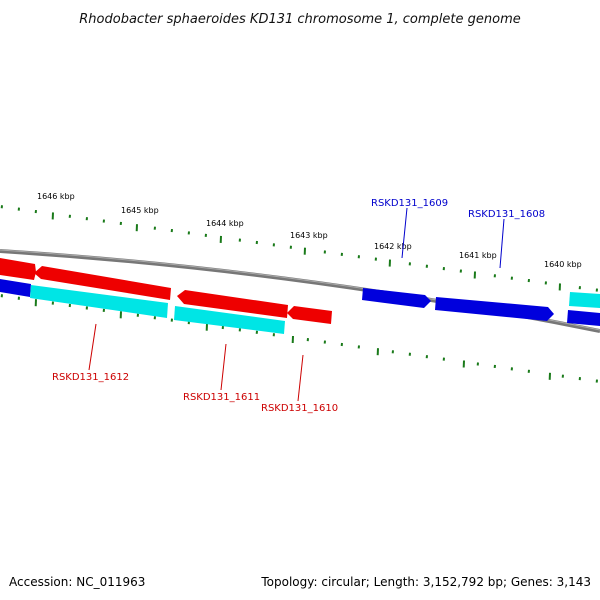 This screenshot has height=600, width=600. I want to click on cds-arrow-rskd131-1613-partial, so click(15, 288).